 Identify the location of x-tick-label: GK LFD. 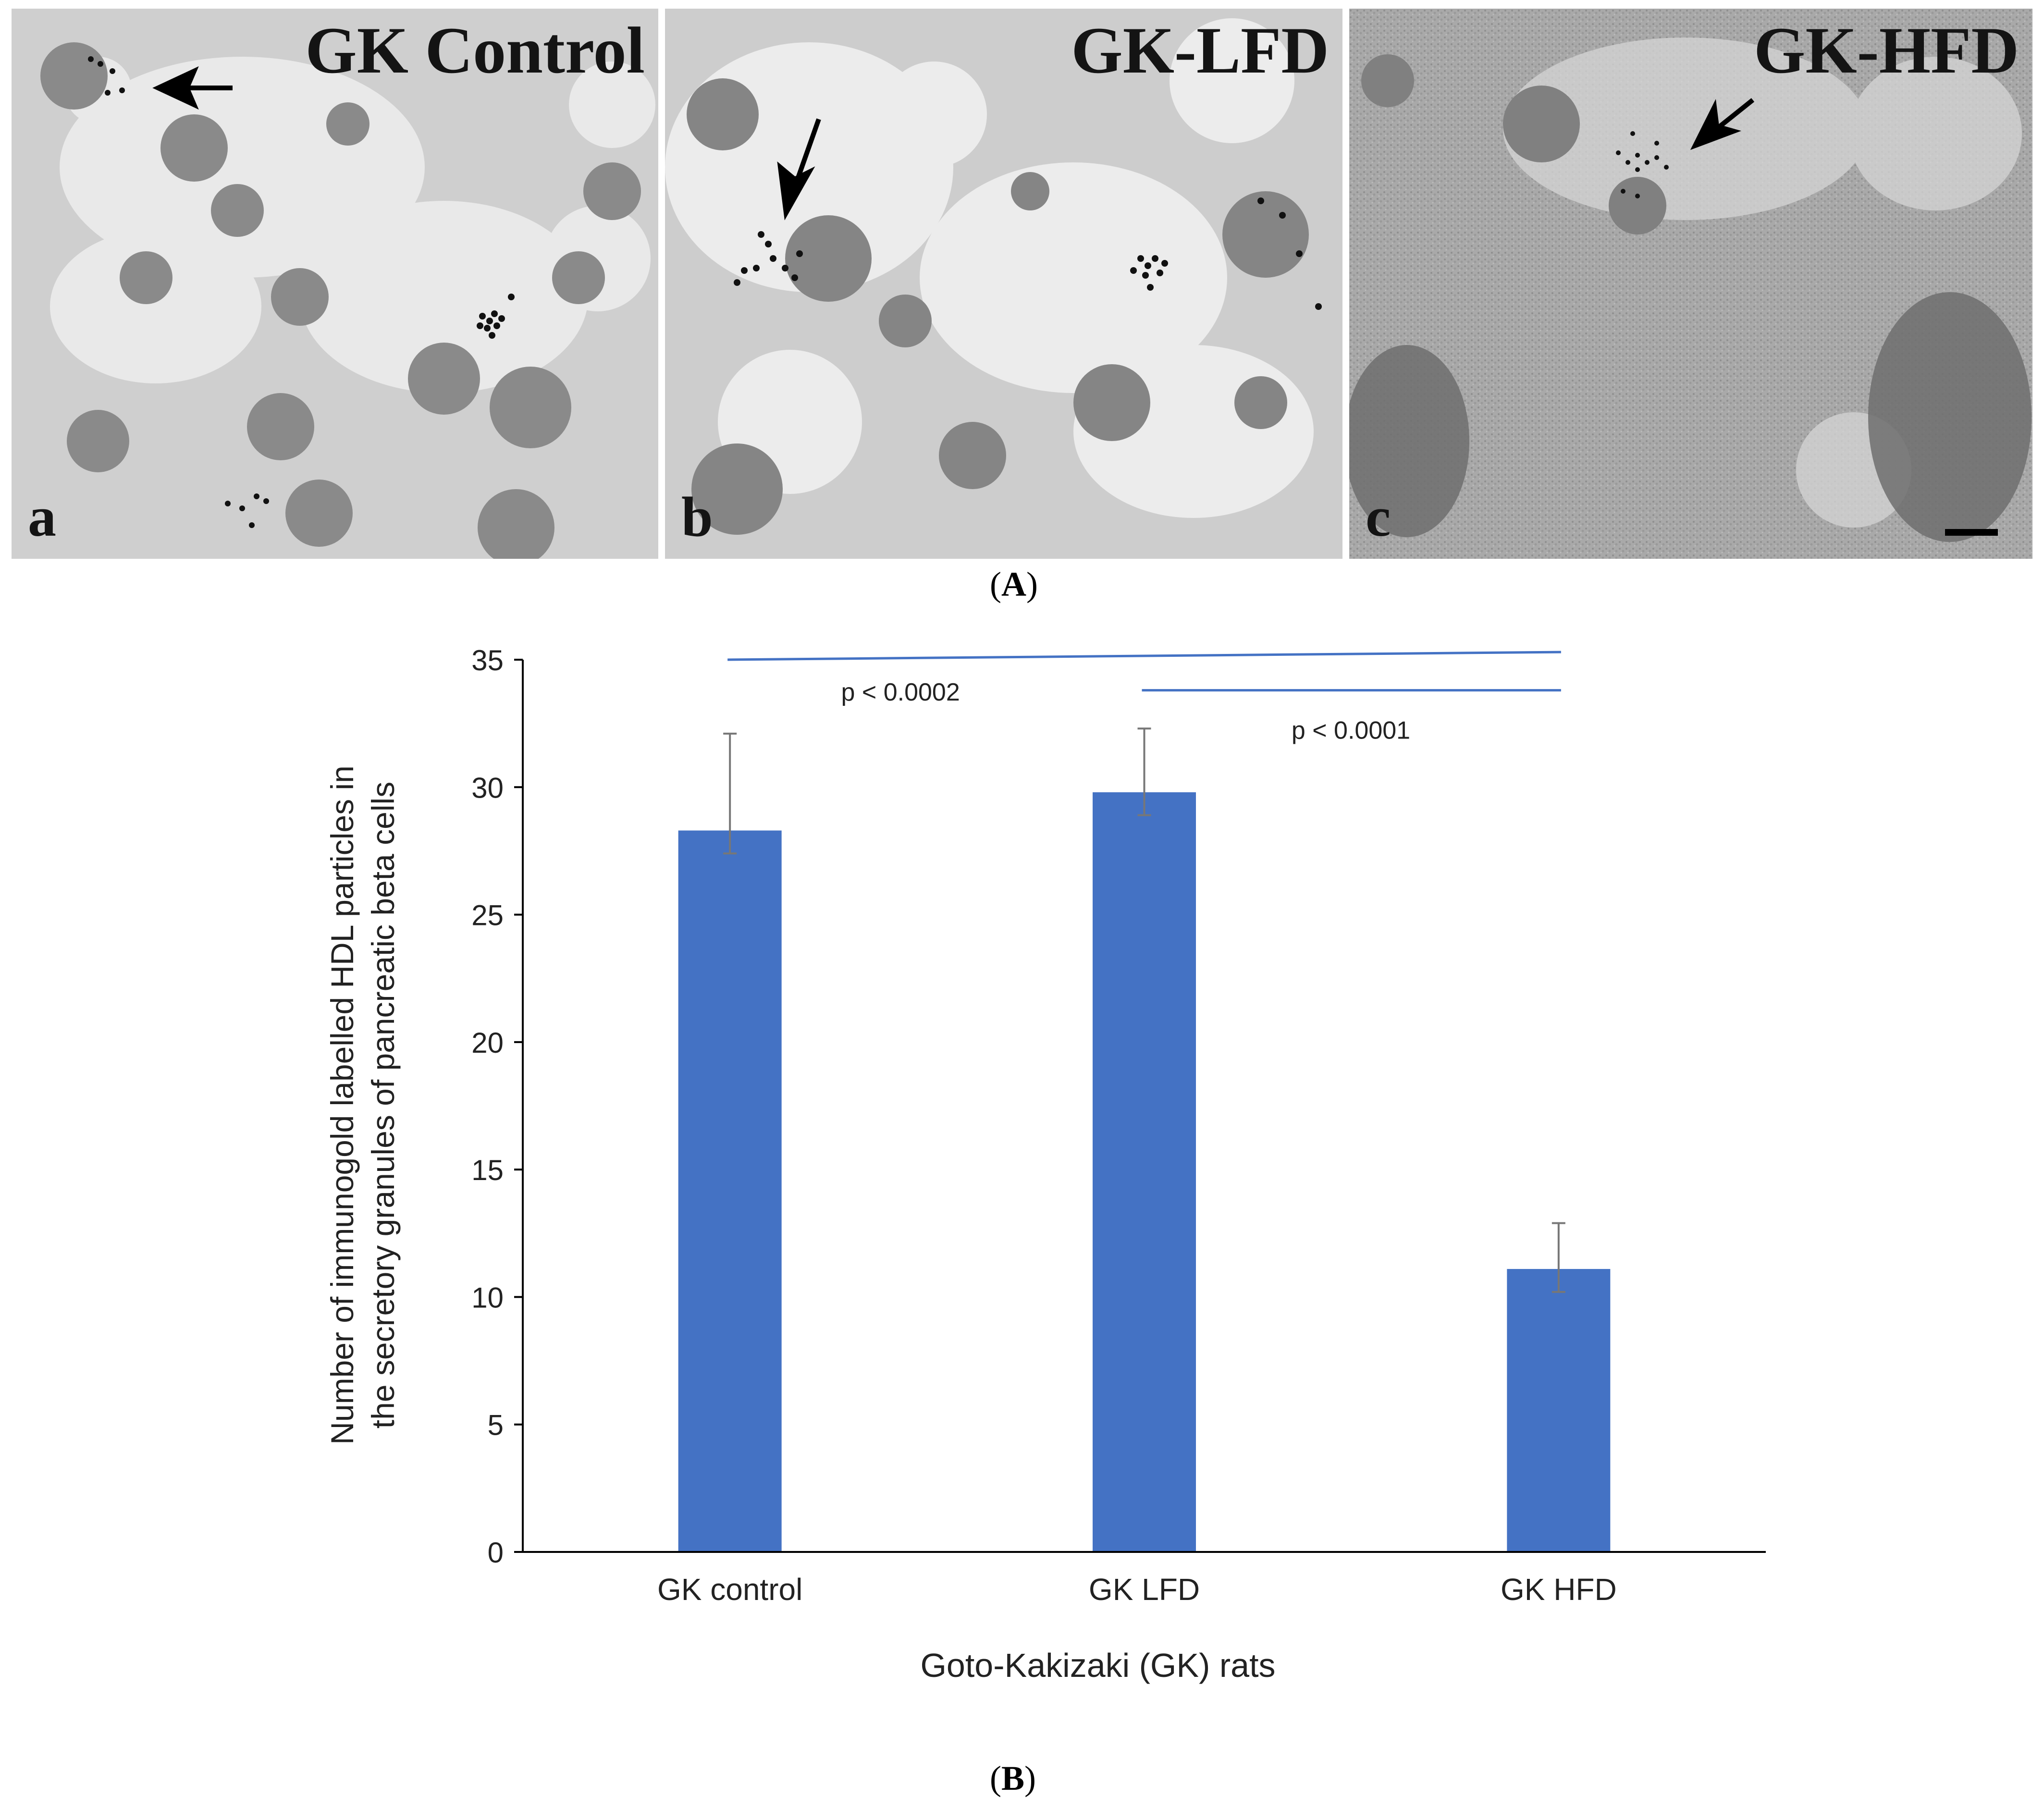
(1144, 1589).